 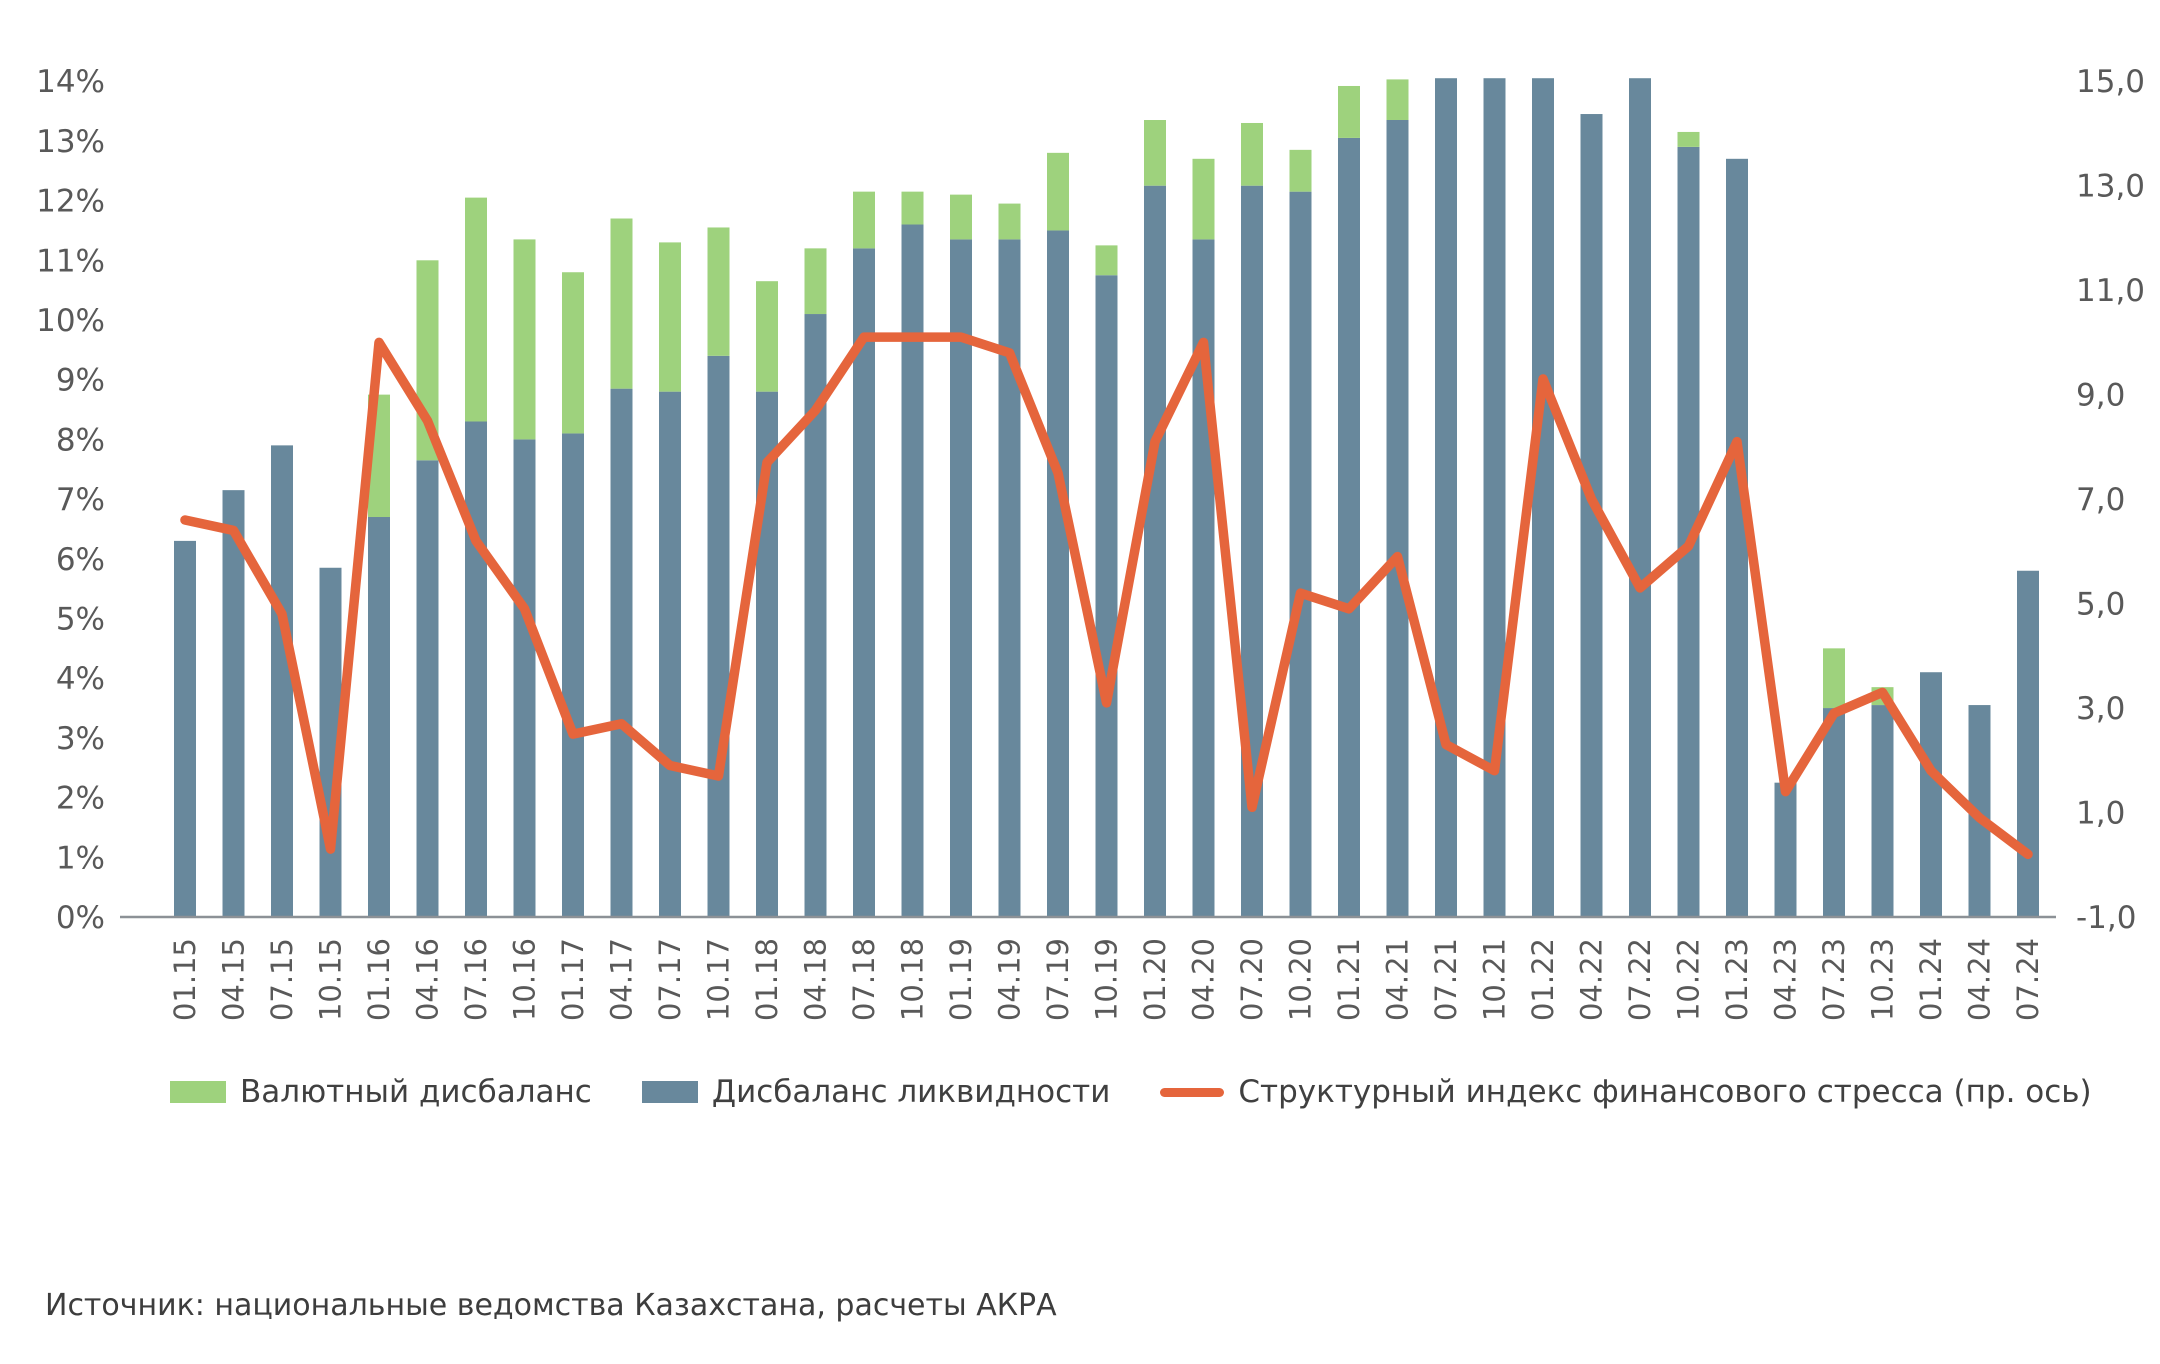 I want to click on x-axis-tick: 01.20, so click(x=1155, y=979).